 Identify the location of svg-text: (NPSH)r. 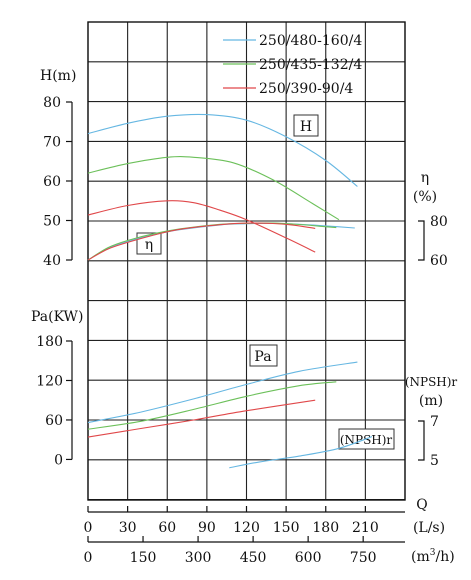
(366, 440).